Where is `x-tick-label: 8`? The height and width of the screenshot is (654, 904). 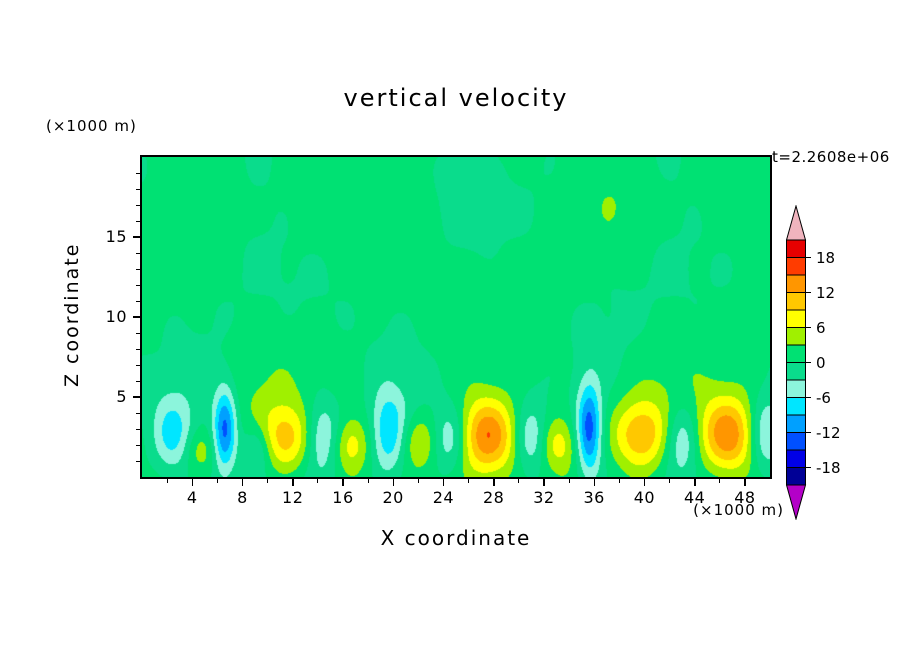 x-tick-label: 8 is located at coordinates (242, 497).